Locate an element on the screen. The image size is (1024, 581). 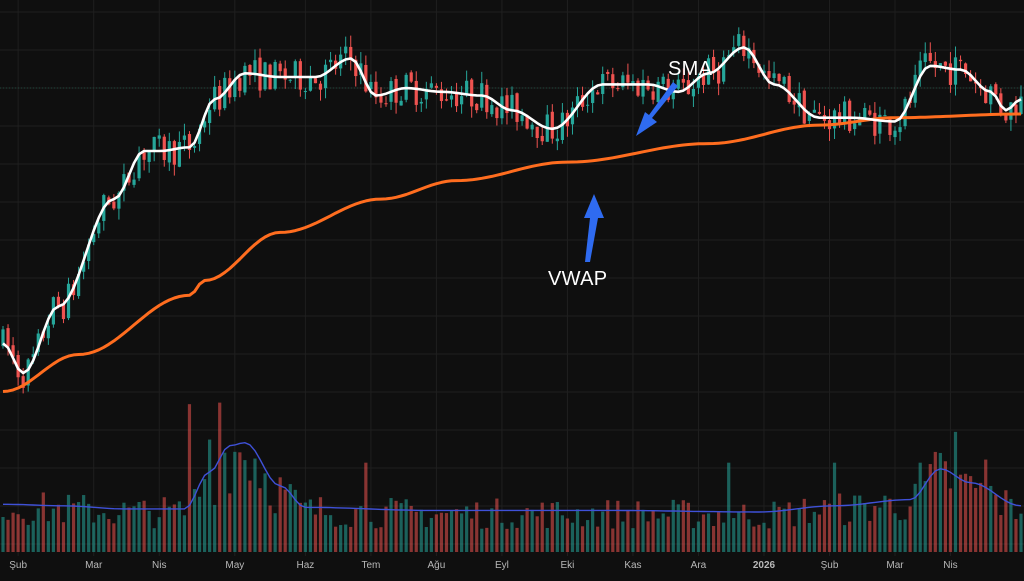
sma-arrow is located at coordinates (657, 109).